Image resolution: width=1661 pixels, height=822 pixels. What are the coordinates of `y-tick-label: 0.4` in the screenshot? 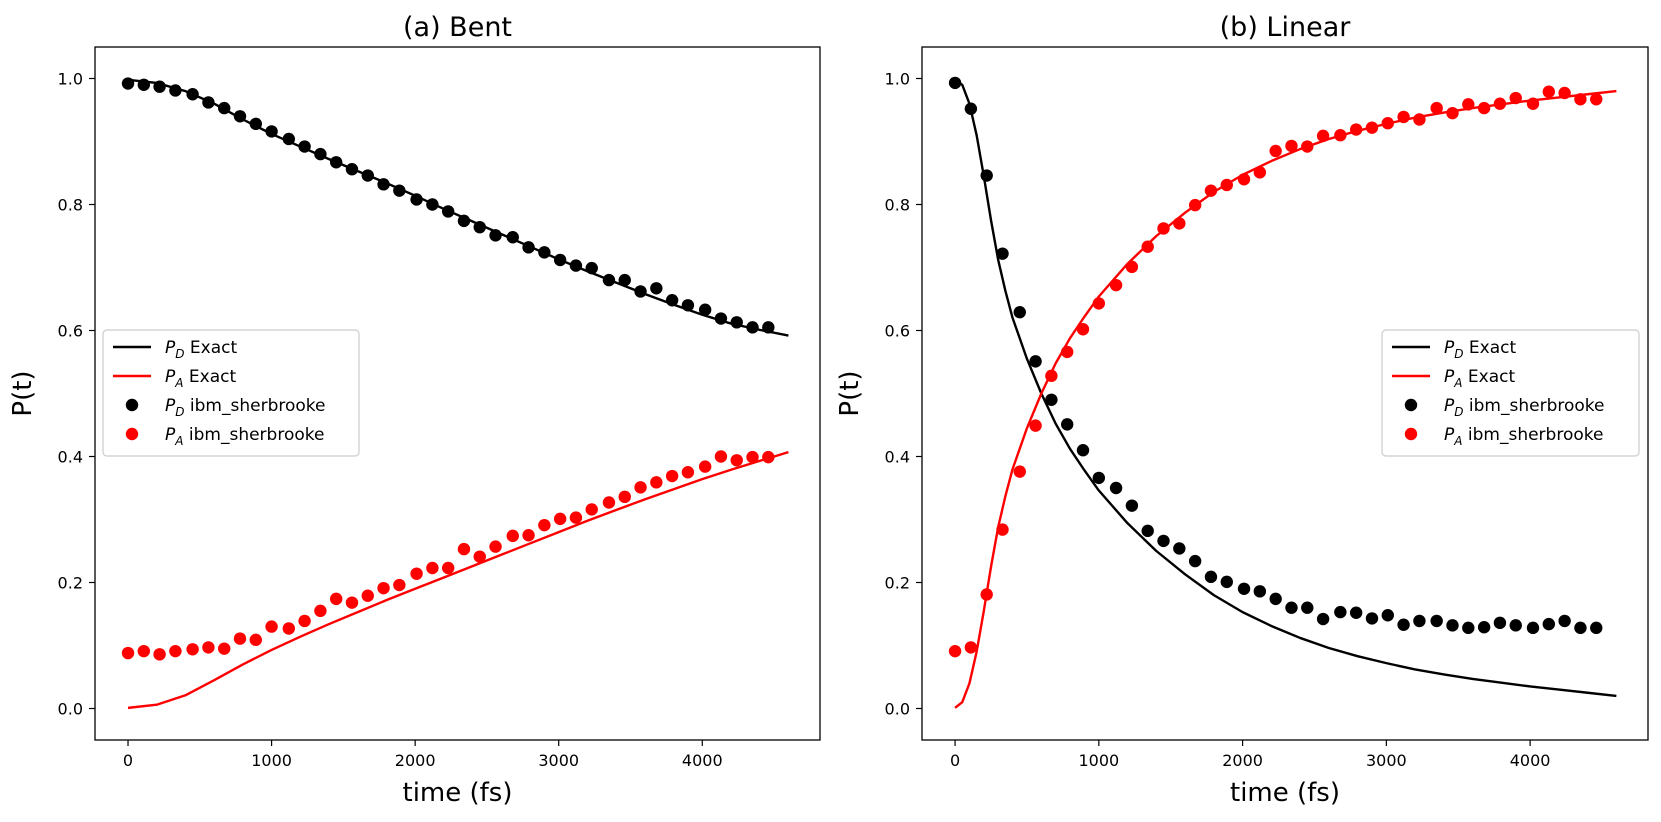 It's located at (897, 457).